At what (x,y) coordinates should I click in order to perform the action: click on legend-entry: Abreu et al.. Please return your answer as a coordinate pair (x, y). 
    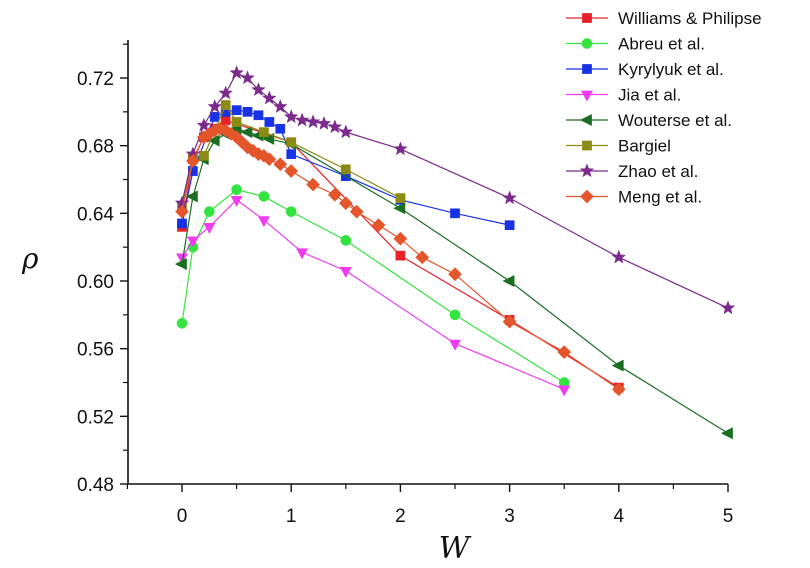
    Looking at the image, I should click on (635, 44).